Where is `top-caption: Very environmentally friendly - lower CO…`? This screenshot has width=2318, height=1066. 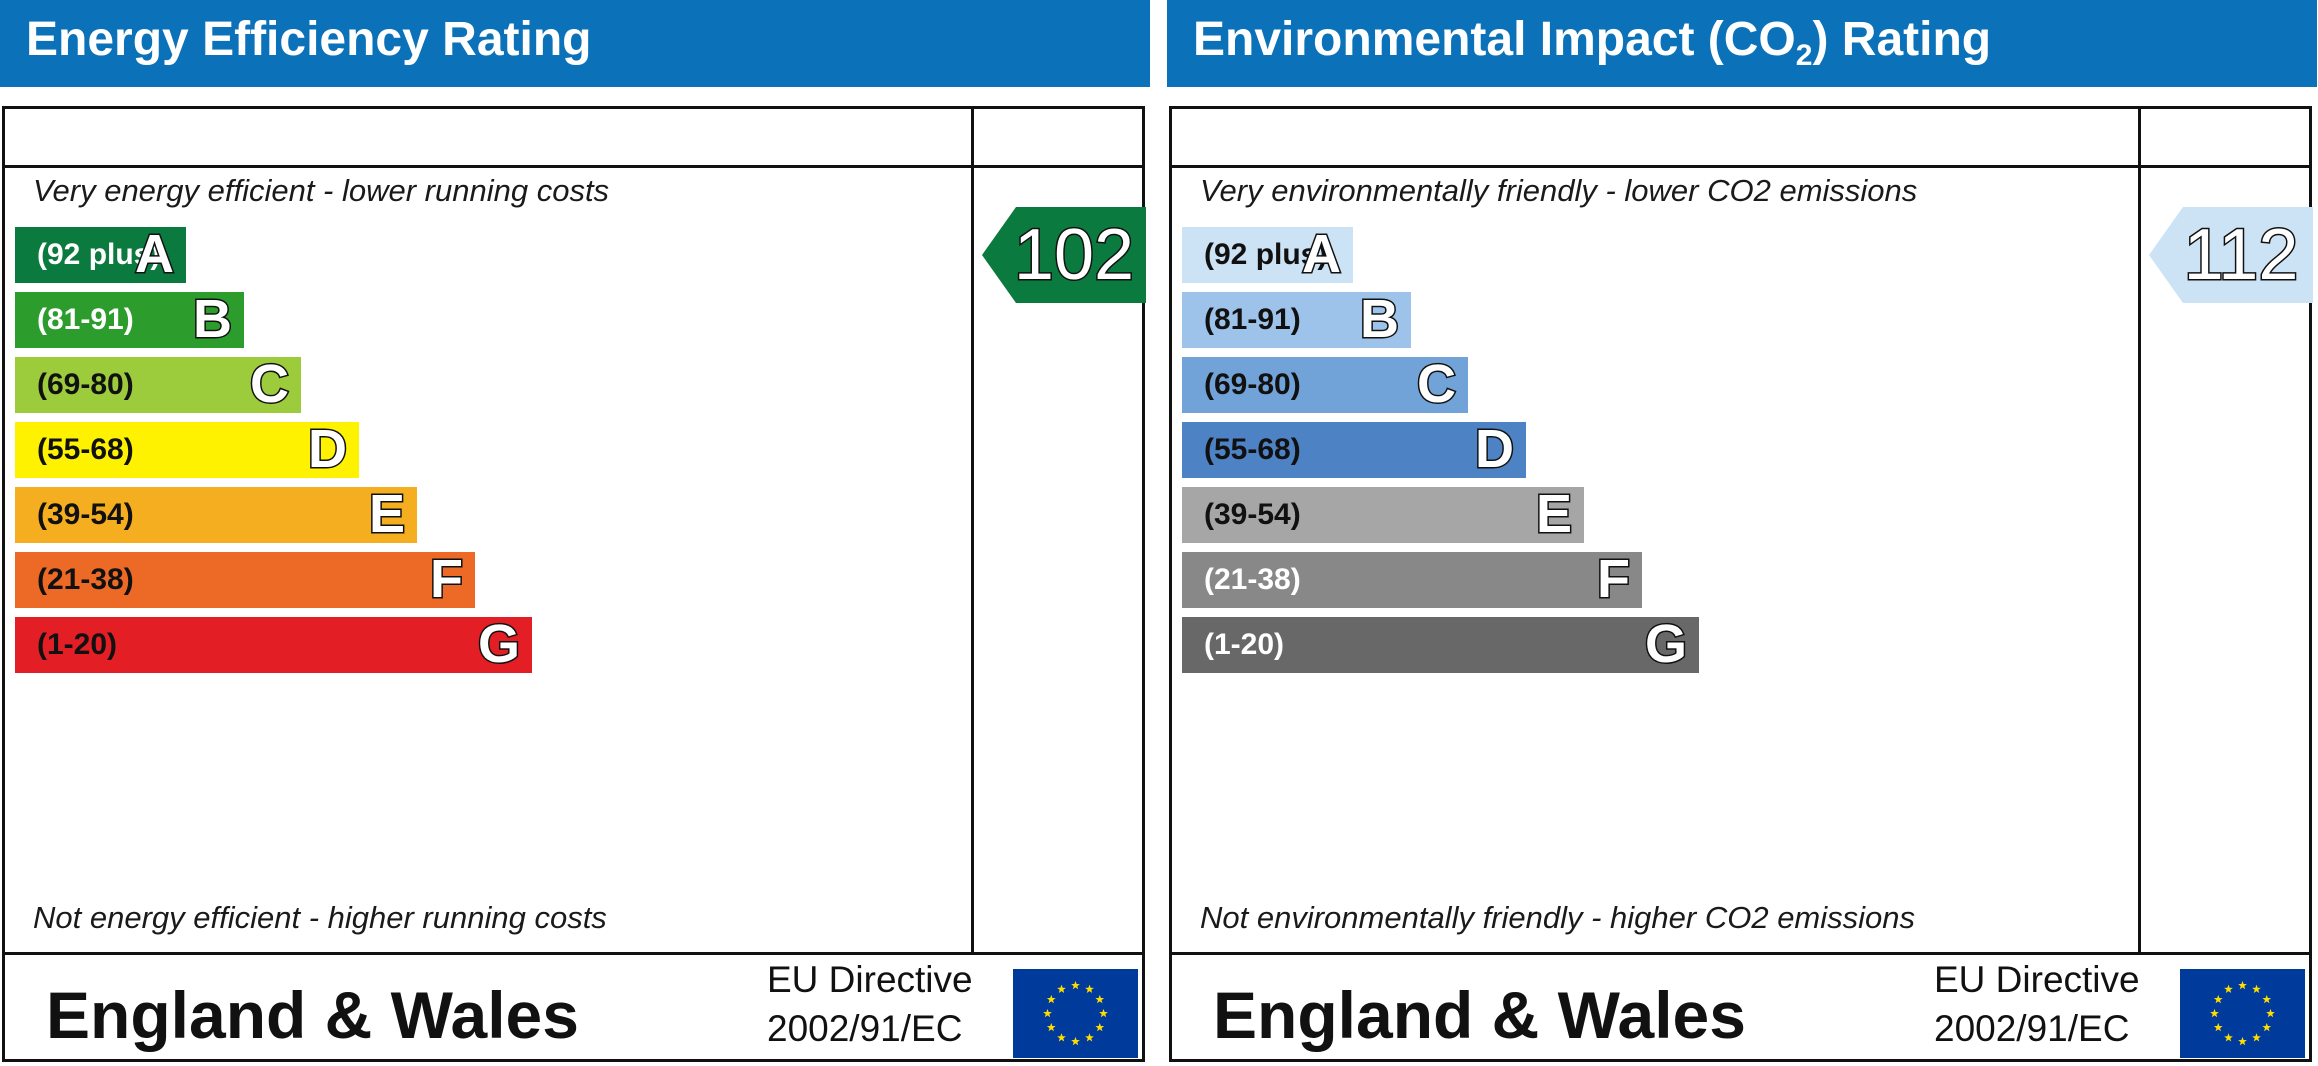 top-caption: Very environmentally friendly - lower CO… is located at coordinates (1559, 190).